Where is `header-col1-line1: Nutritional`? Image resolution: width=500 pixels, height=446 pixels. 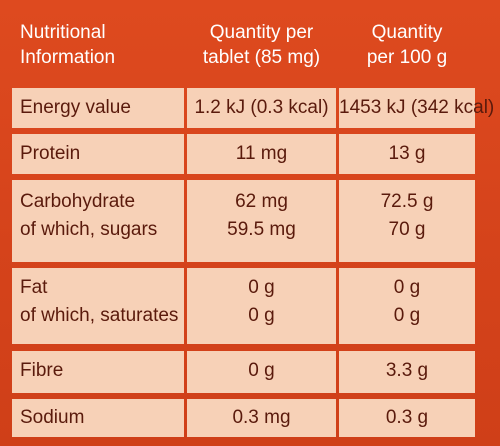 header-col1-line1: Nutritional is located at coordinates (63, 32).